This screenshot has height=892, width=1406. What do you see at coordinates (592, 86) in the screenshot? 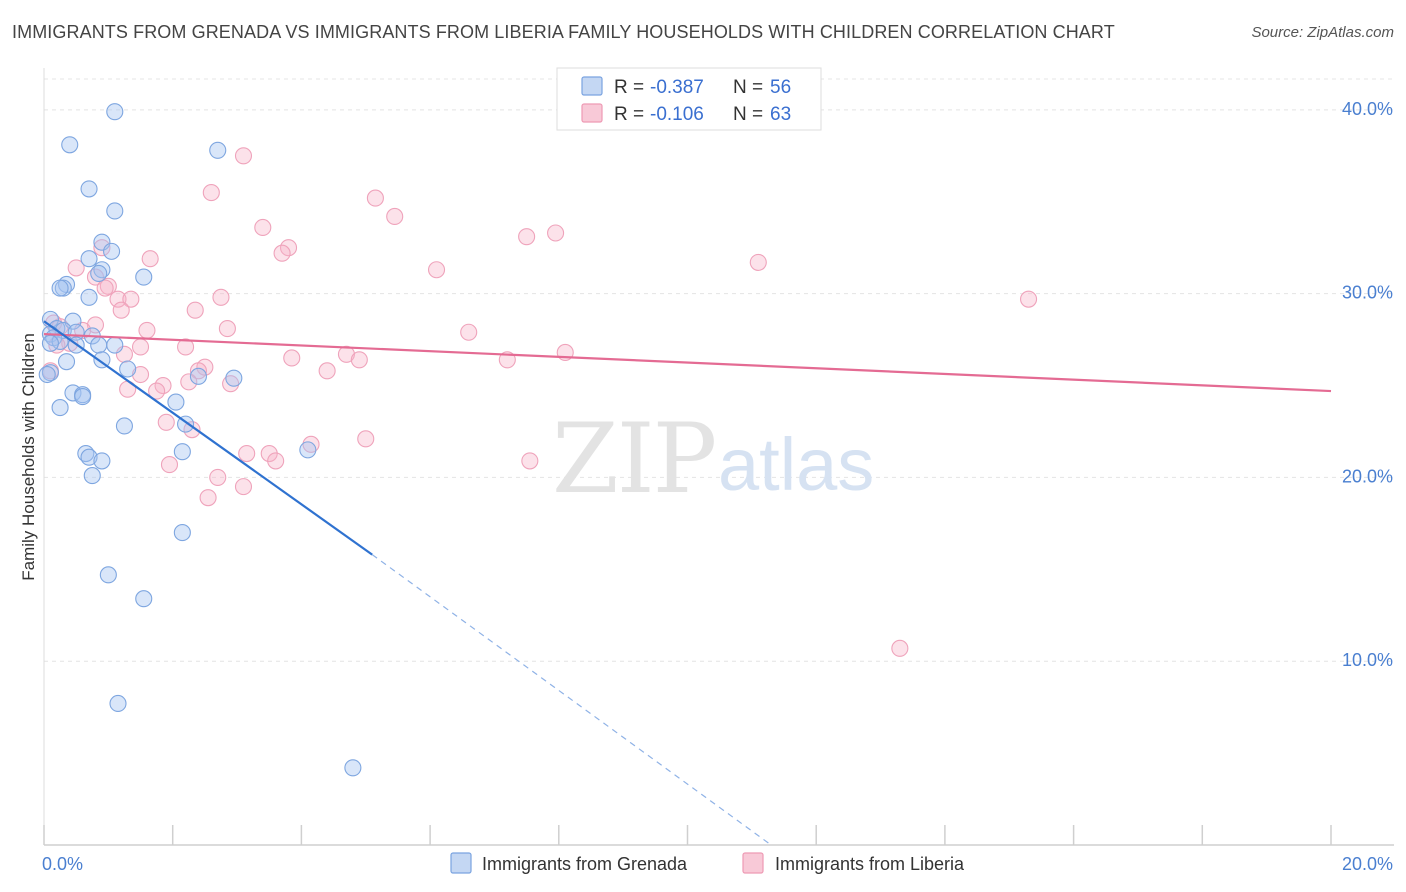
I see `legend-swatch-grenada` at bounding box center [592, 86].